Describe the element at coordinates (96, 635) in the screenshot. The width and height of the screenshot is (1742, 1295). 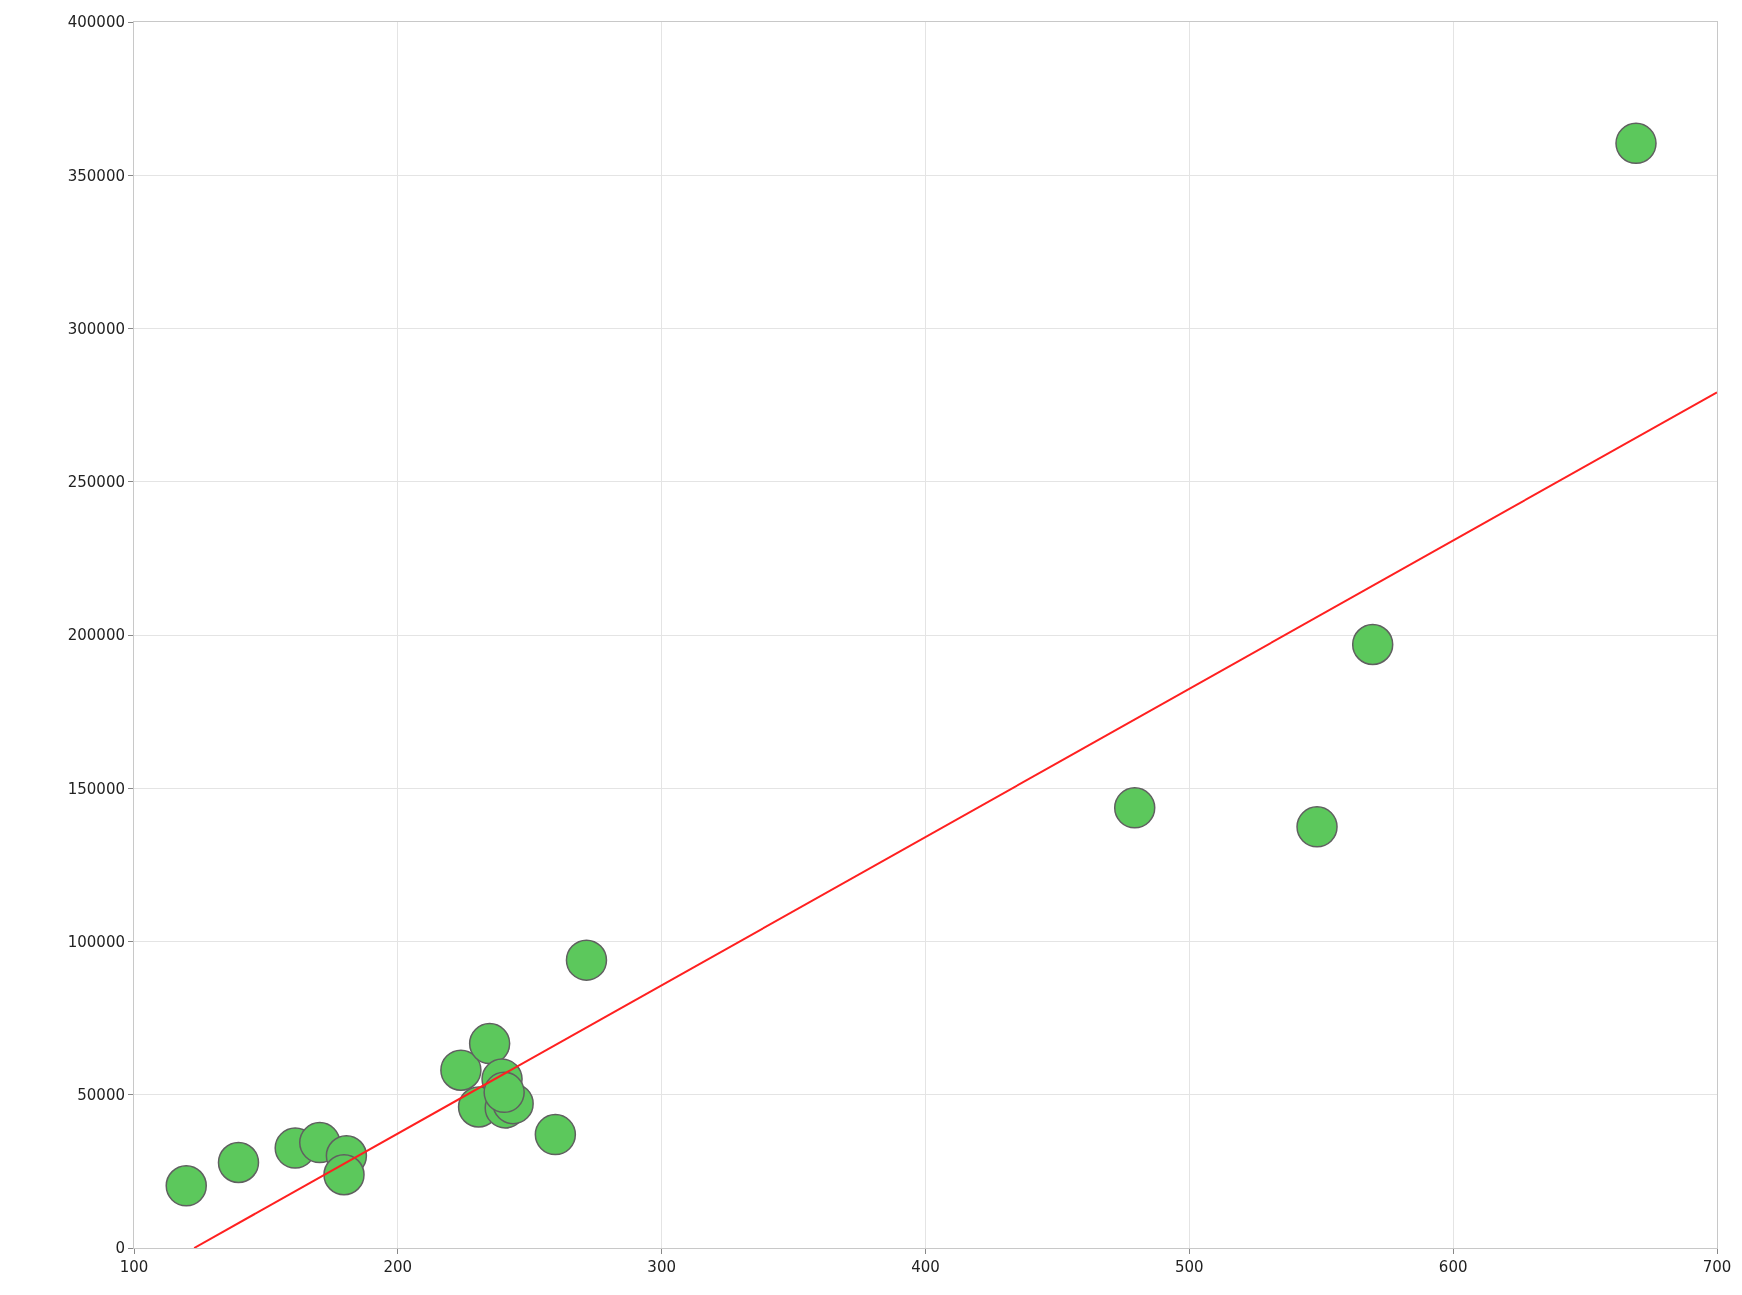
I see `y-tick-label: 200000` at that location.